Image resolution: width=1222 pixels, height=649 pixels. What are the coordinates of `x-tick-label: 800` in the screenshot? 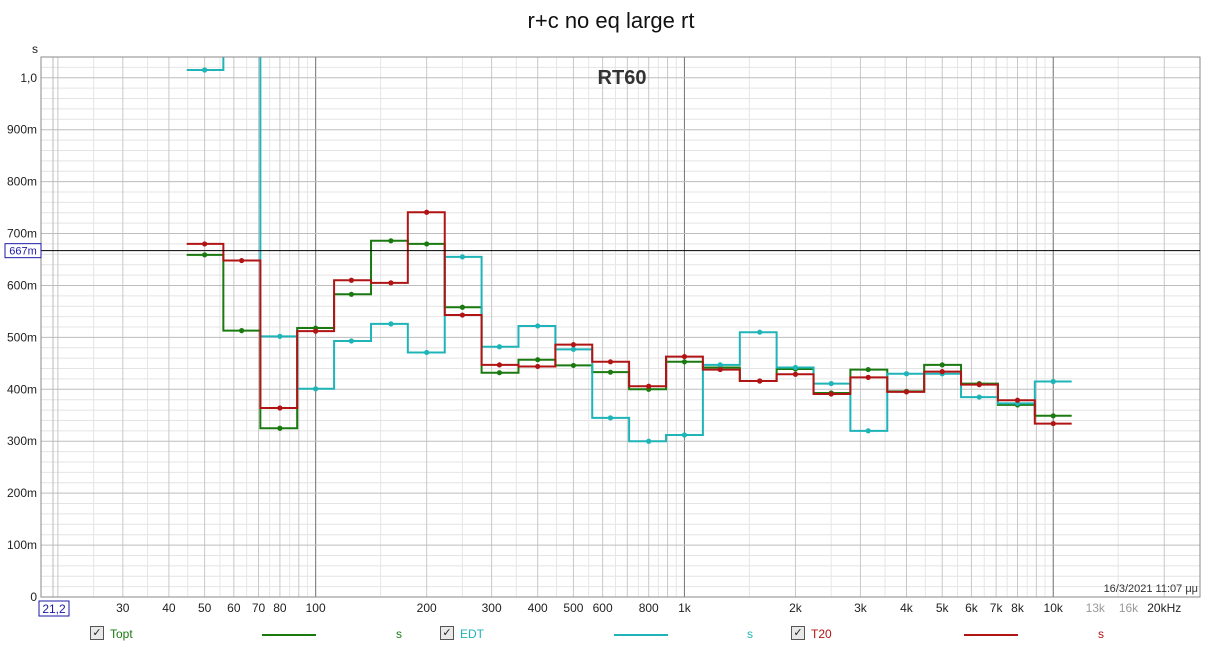 It's located at (649, 608).